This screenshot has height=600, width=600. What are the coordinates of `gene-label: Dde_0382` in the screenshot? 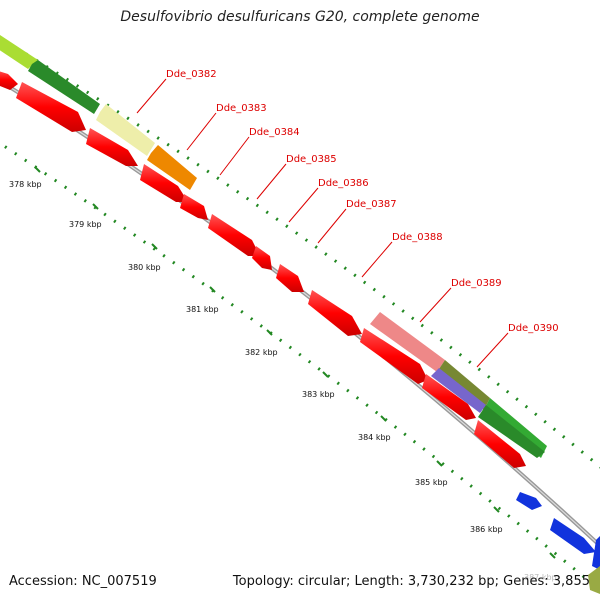 It's located at (191, 74).